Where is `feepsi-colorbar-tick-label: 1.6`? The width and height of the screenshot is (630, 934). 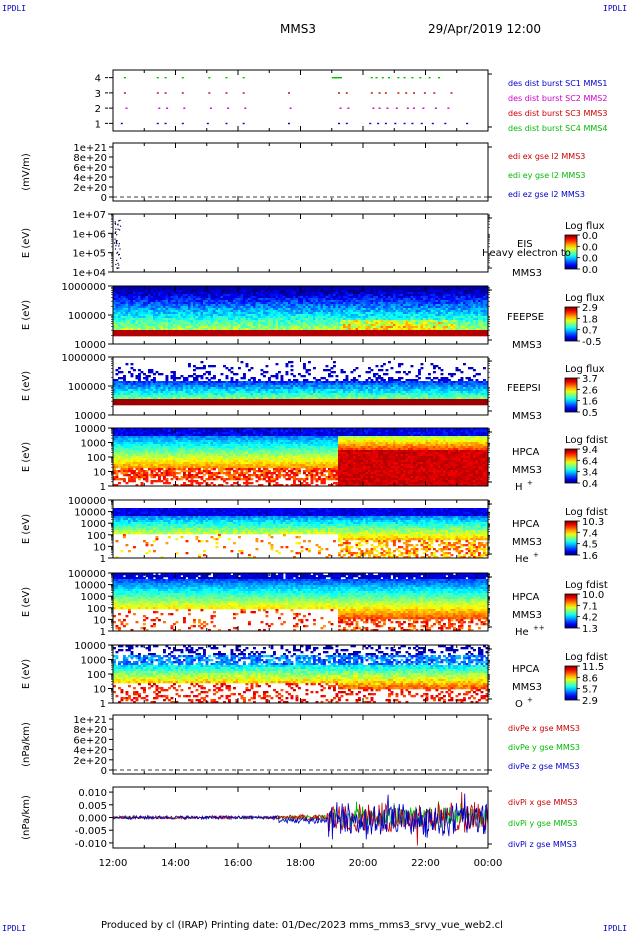
feepsi-colorbar-tick-label: 1.6 is located at coordinates (590, 402).